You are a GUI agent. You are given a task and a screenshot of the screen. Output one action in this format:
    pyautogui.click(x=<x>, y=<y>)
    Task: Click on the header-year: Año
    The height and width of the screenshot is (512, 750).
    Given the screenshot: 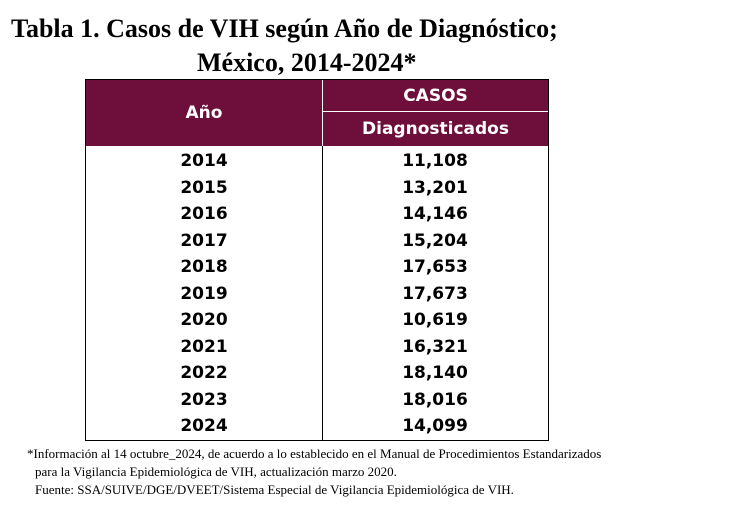 What is the action you would take?
    pyautogui.click(x=204, y=113)
    